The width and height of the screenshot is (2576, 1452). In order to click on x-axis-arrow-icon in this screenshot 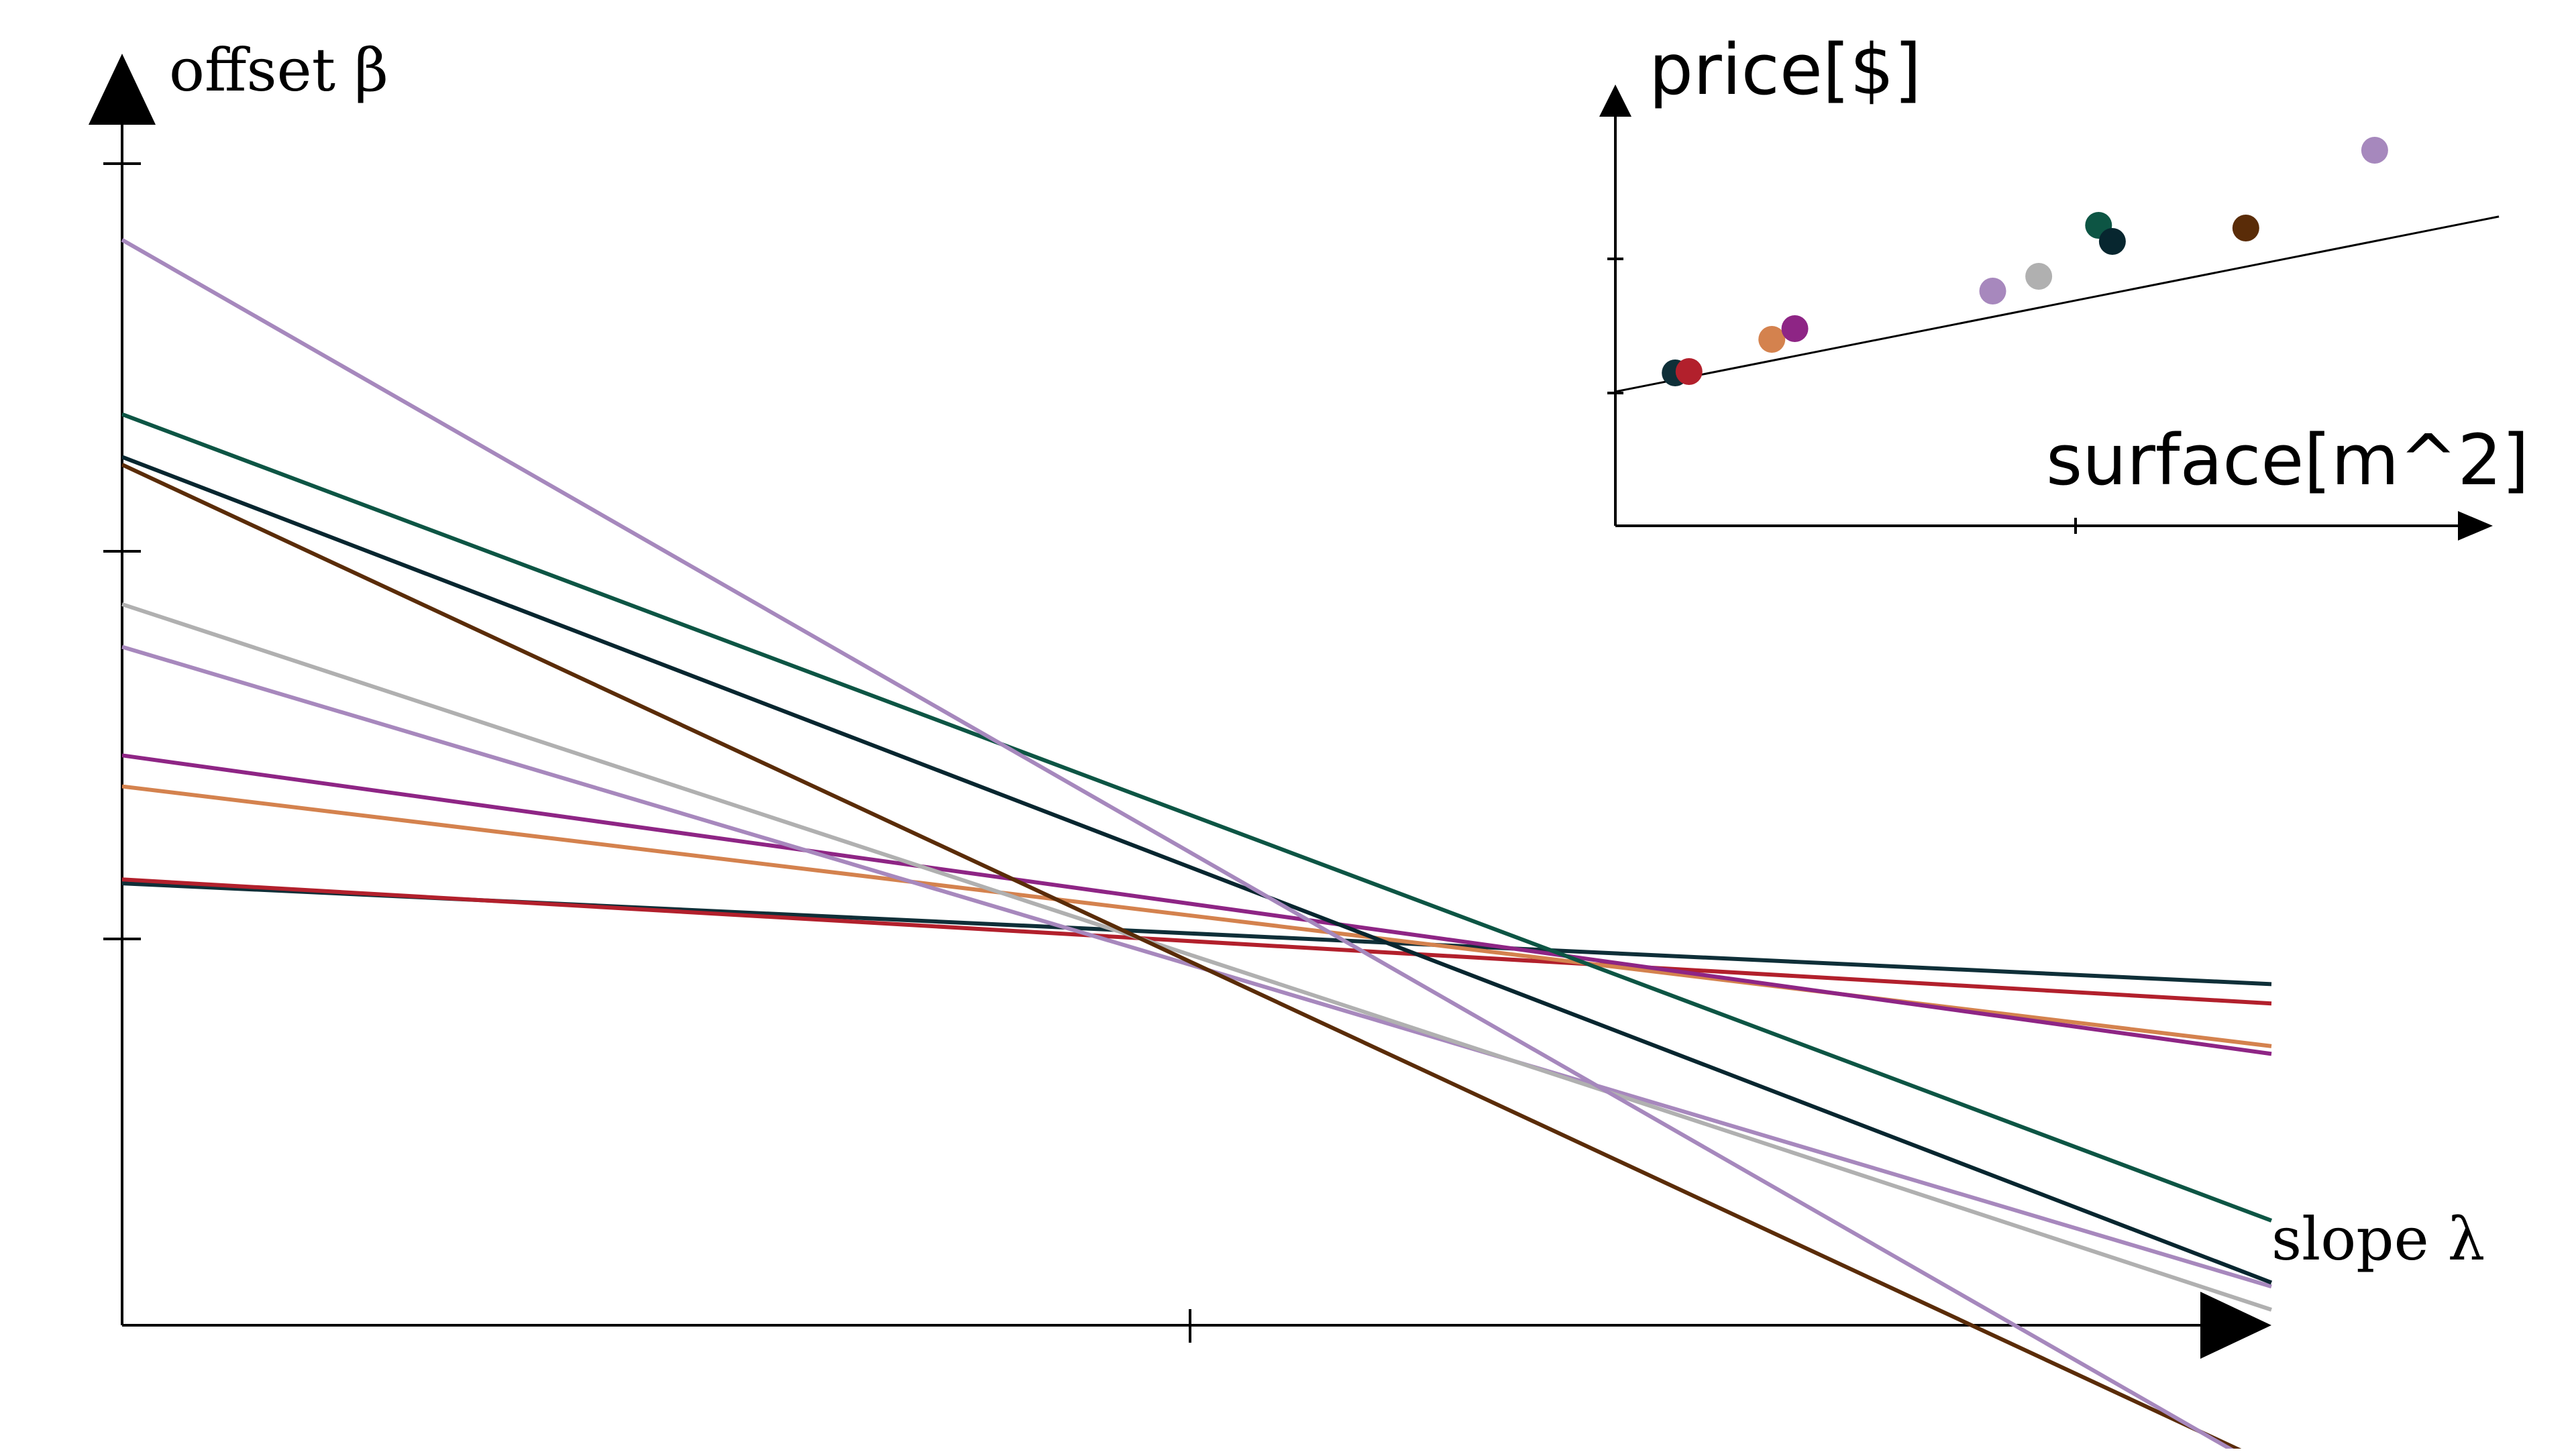, I will do `click(2235, 1325)`.